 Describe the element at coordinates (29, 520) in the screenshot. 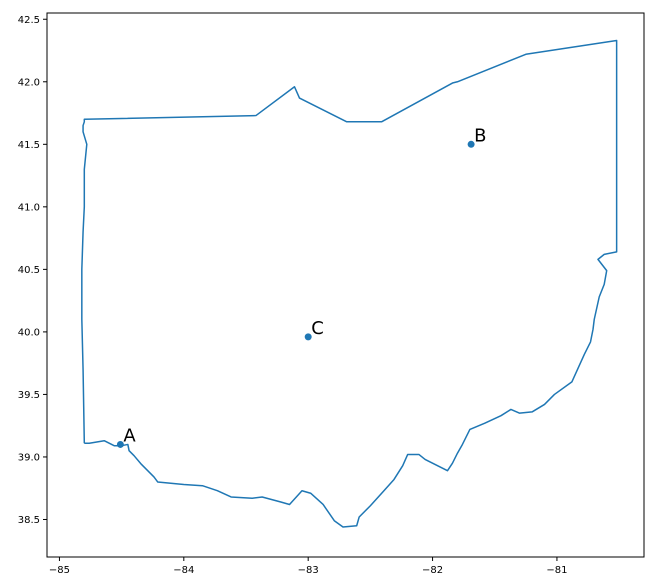

I see `y-tick-label: 38.5` at that location.